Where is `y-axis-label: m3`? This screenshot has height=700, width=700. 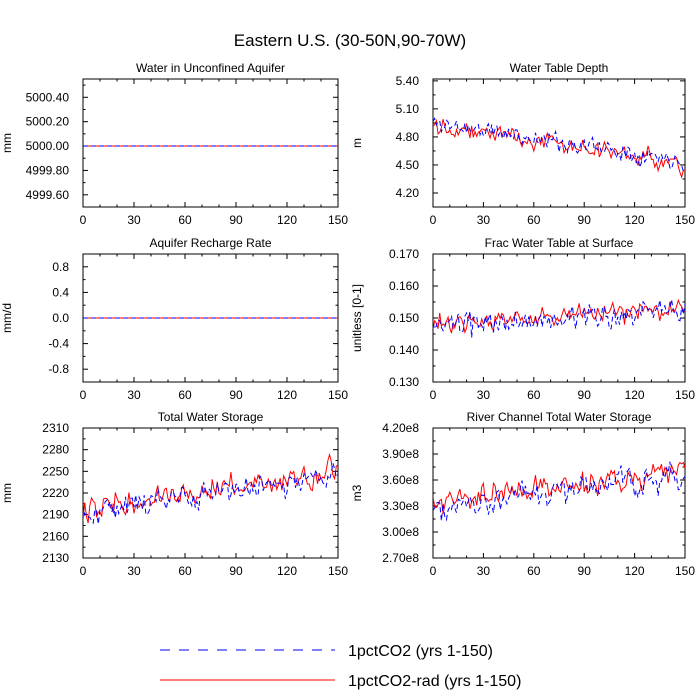
y-axis-label: m3 is located at coordinates (357, 492).